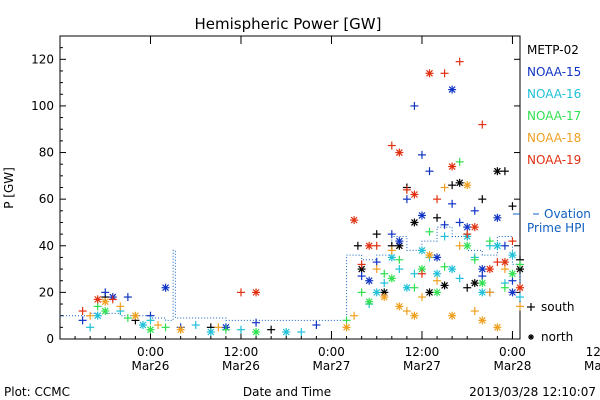 The height and width of the screenshot is (400, 600). Describe the element at coordinates (592, 366) in the screenshot. I see `x-tick-date: Mar28` at that location.